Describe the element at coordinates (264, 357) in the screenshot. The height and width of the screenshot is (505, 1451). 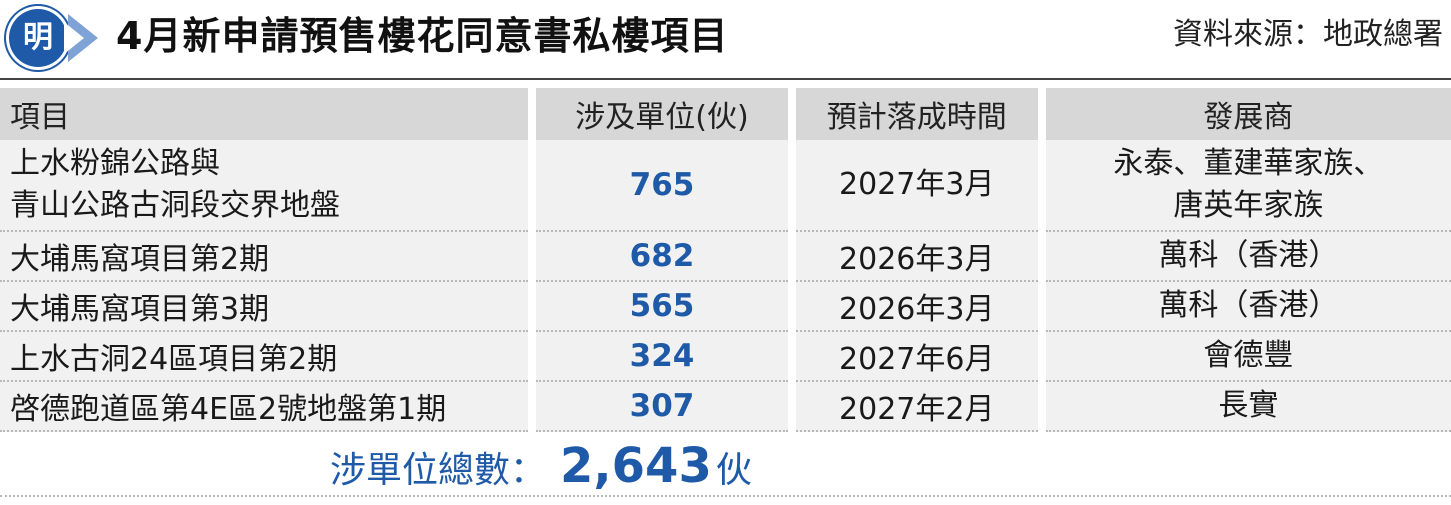
I see `project-cell: 上水古洞24區項目第2期` at that location.